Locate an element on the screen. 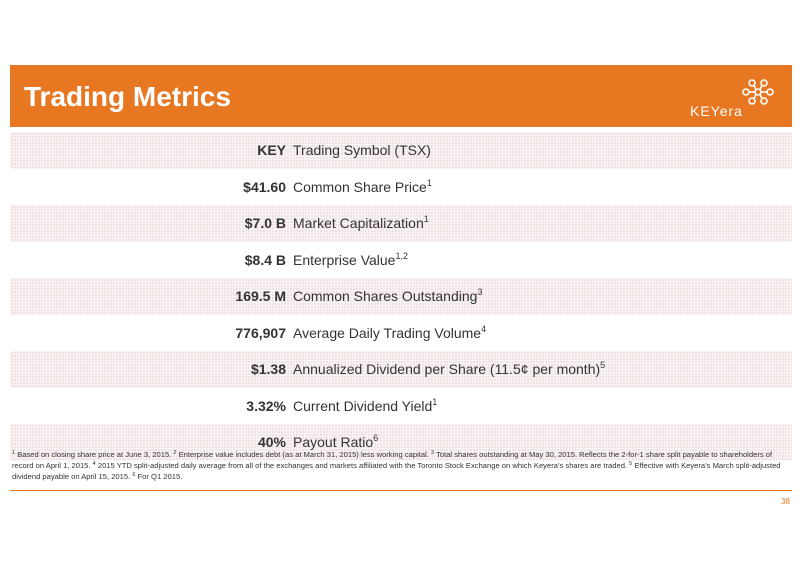 The image size is (800, 565). footnote-ref: 5 is located at coordinates (603, 365).